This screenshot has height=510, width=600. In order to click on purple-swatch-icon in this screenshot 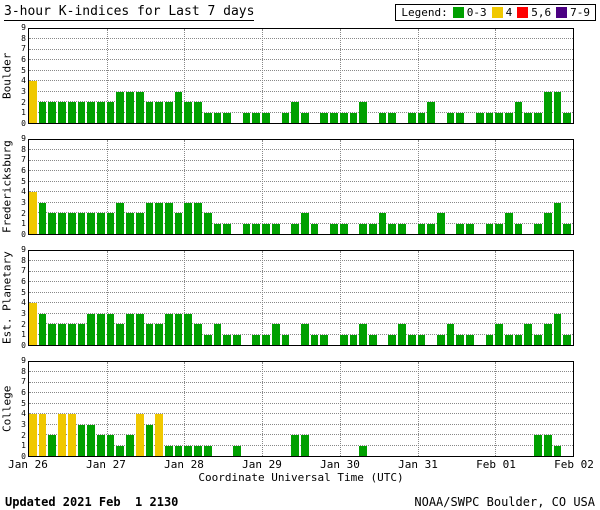, I will do `click(562, 12)`.